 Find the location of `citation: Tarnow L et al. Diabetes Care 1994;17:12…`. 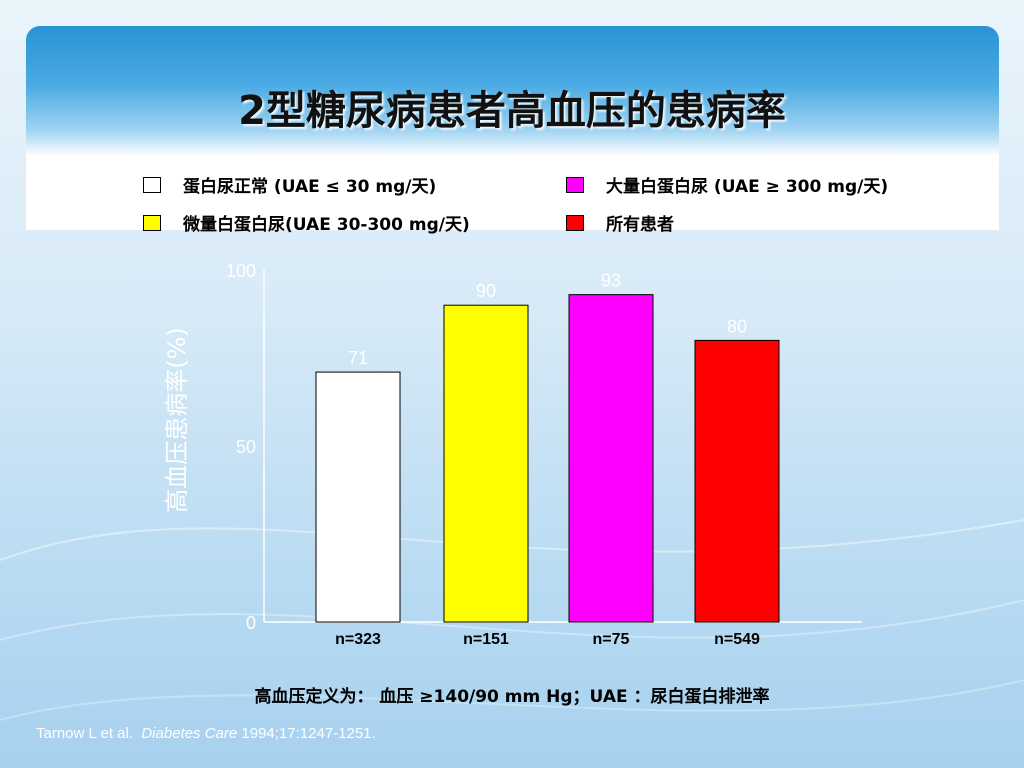

citation: Tarnow L et al. Diabetes Care 1994;17:12… is located at coordinates (206, 733).